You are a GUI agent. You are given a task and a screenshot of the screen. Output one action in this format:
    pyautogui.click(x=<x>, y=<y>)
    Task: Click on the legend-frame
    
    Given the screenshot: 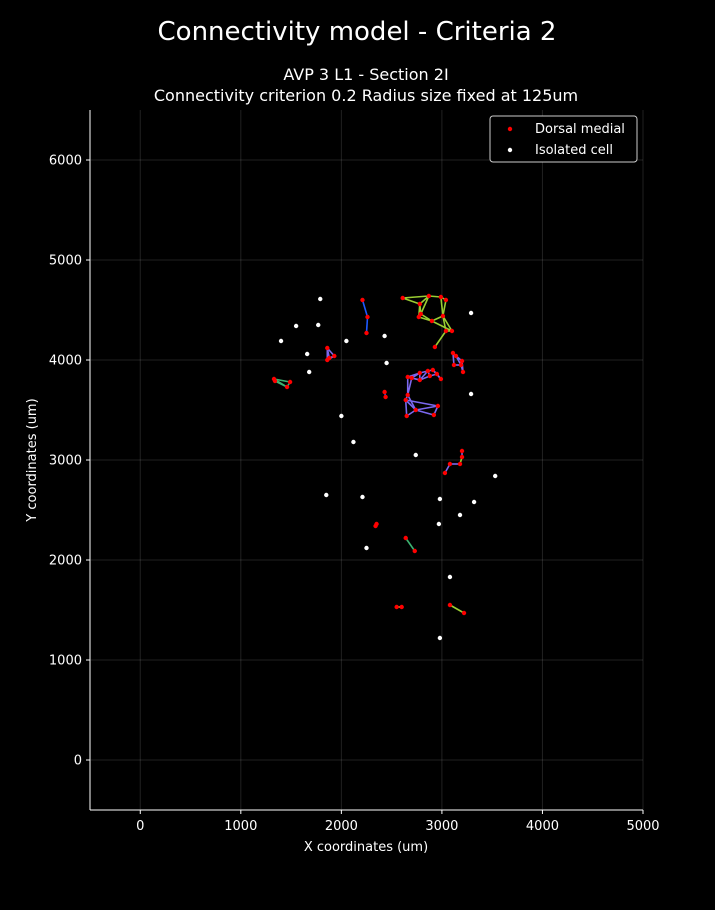 What is the action you would take?
    pyautogui.click(x=563, y=139)
    